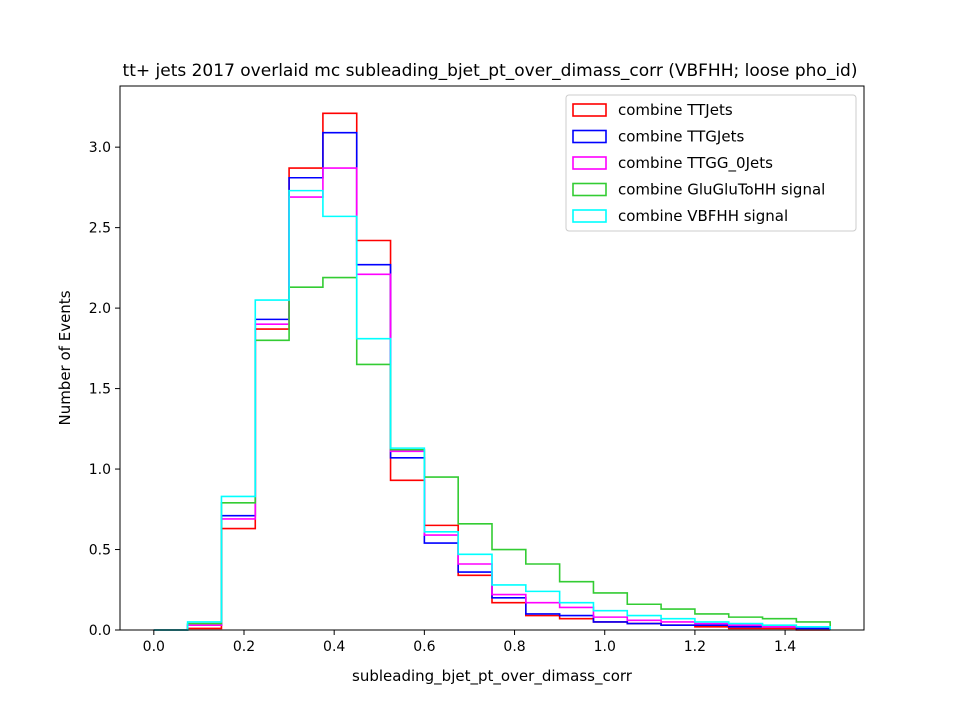 Image resolution: width=960 pixels, height=720 pixels. What do you see at coordinates (334, 647) in the screenshot?
I see `x-tick-label: 0.4` at bounding box center [334, 647].